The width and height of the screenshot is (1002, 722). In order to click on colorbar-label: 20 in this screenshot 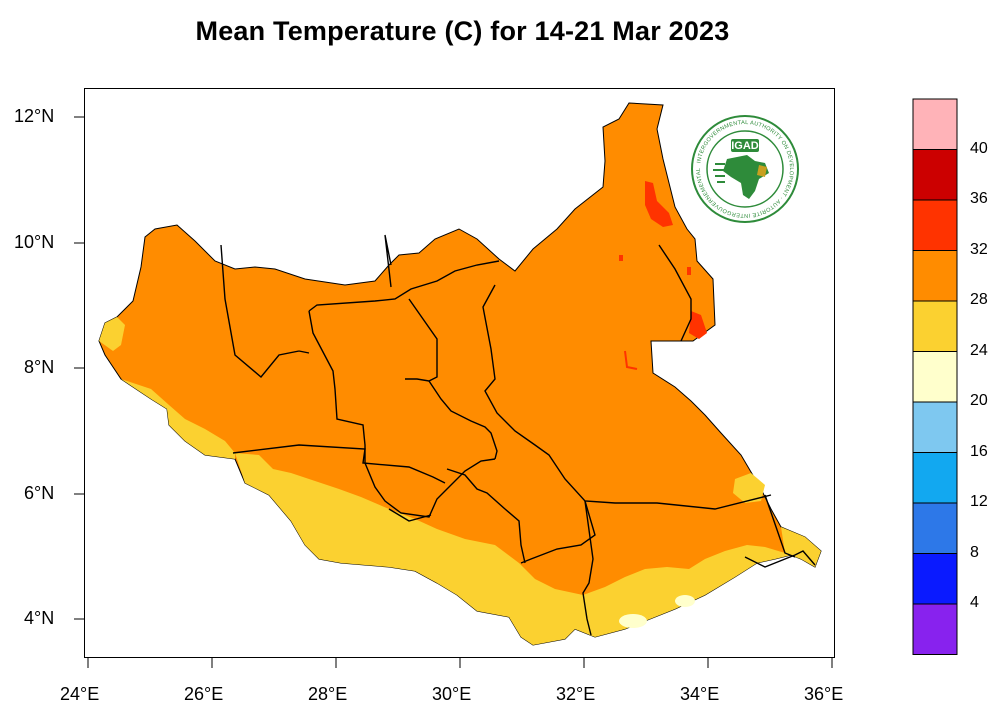, I will do `click(979, 400)`.